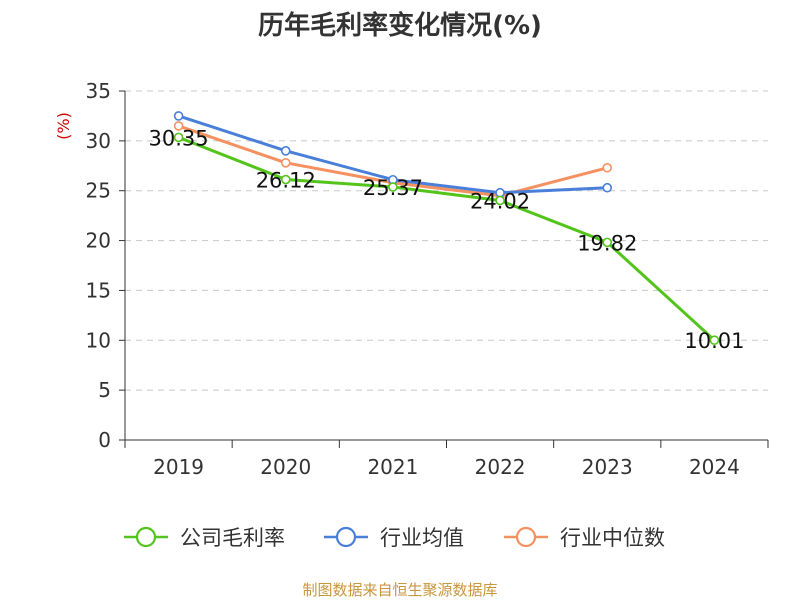  What do you see at coordinates (98, 141) in the screenshot?
I see `y-tick-label-30: 30` at bounding box center [98, 141].